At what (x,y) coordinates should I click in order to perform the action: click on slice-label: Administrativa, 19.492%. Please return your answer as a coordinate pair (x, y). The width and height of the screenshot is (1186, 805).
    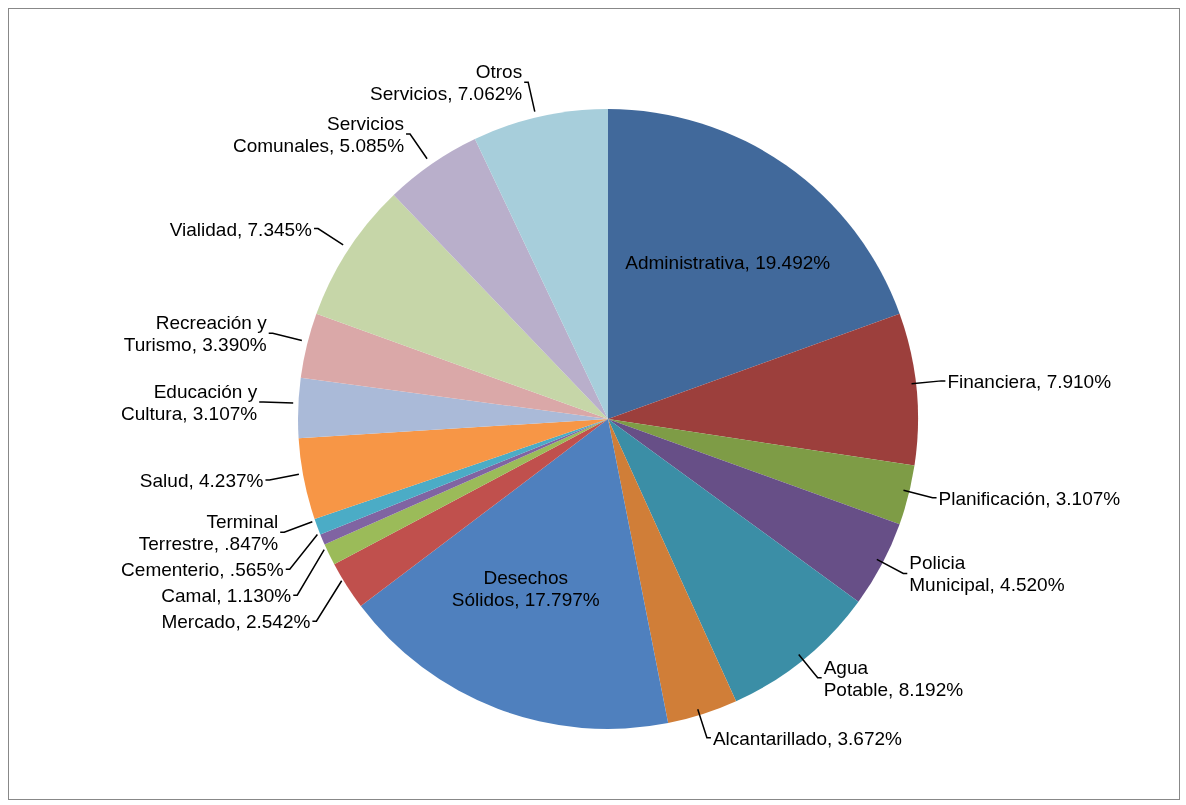
    Looking at the image, I should click on (728, 262).